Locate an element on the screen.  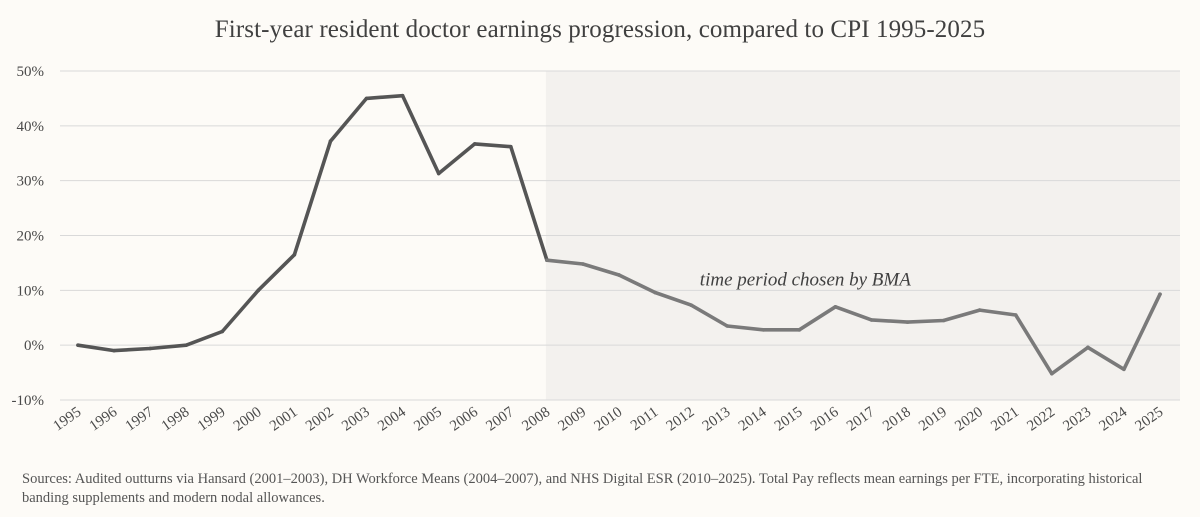
x-tick-label: 2011 is located at coordinates (644, 419).